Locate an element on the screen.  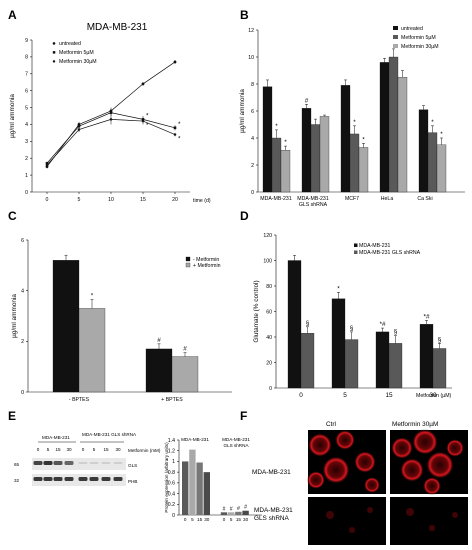
chart-d-x-tick-label: 15 is located at coordinates (389, 395).